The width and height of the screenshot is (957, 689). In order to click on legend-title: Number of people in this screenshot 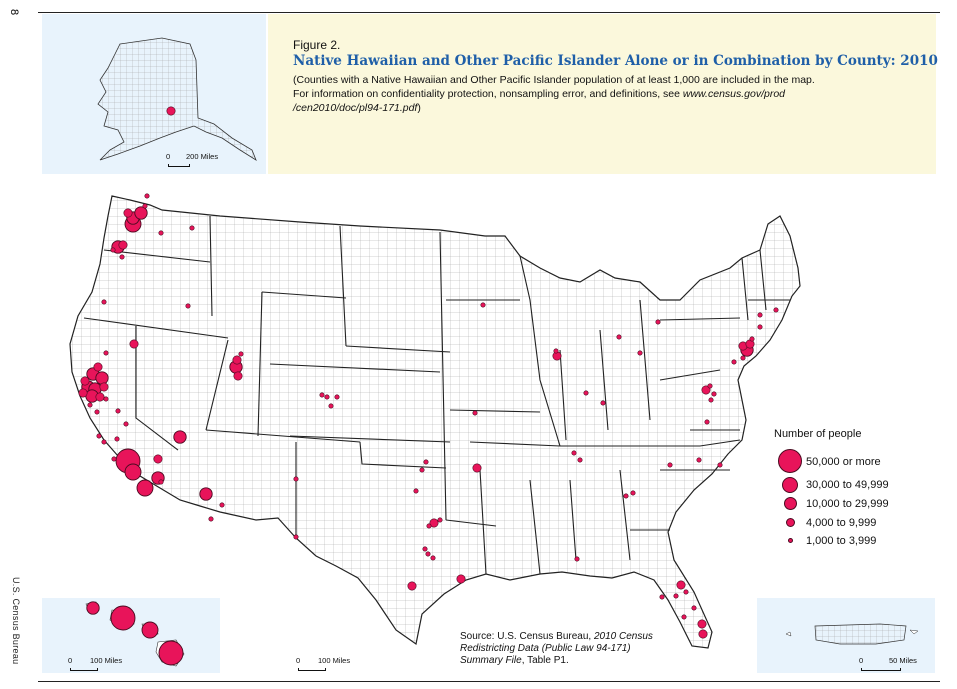, I will do `click(818, 434)`.